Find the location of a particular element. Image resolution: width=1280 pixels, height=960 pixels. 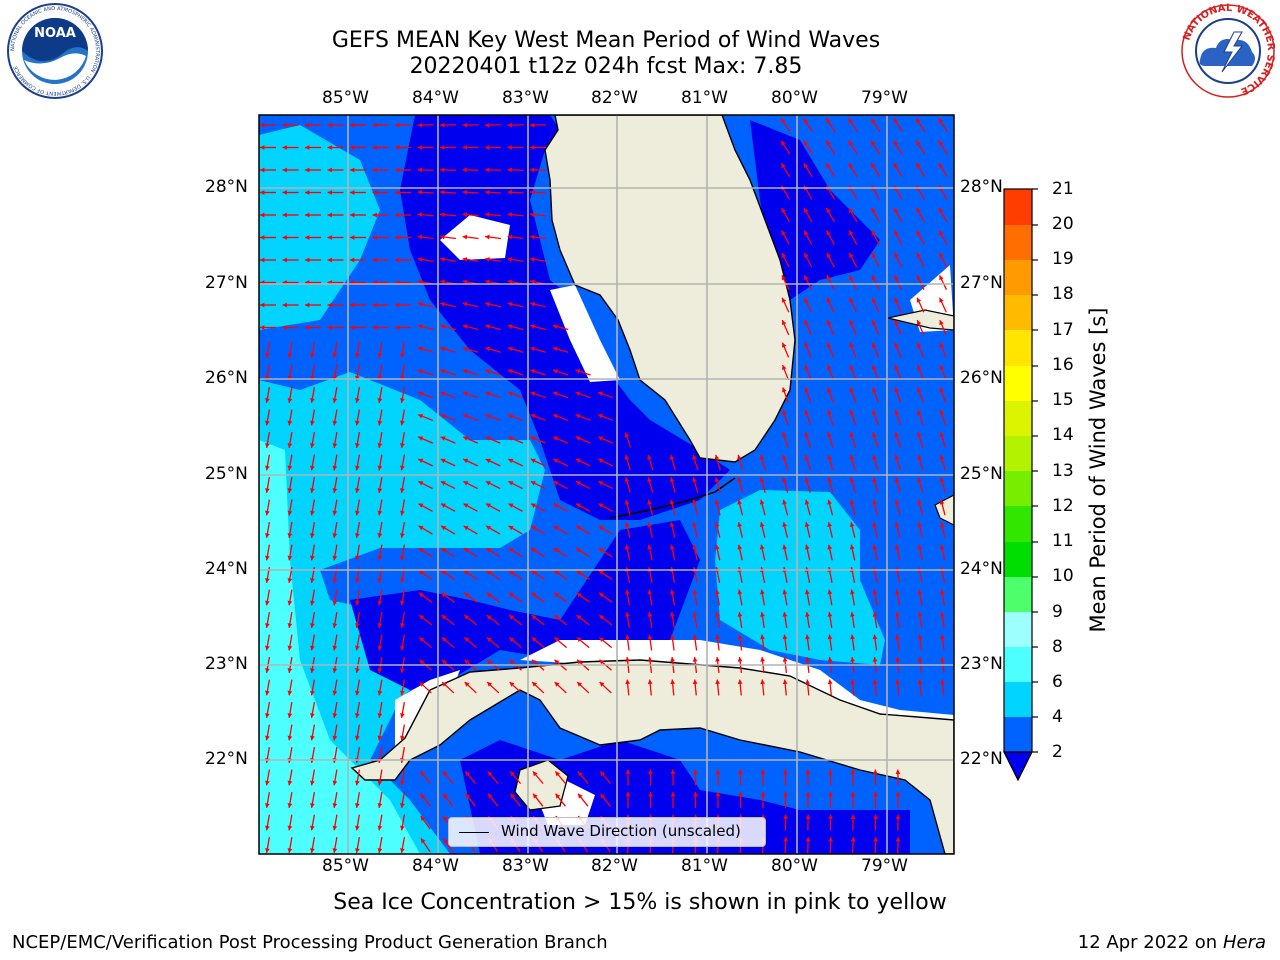

colorbar-tick: 12 is located at coordinates (1063, 506).